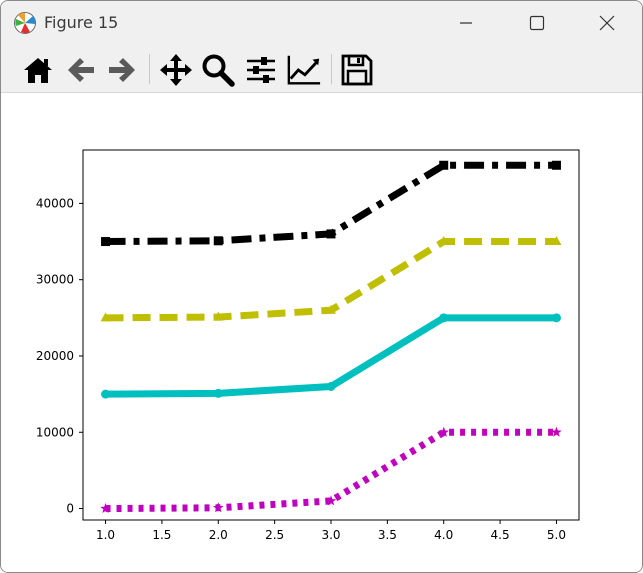  I want to click on home-button, so click(38, 70).